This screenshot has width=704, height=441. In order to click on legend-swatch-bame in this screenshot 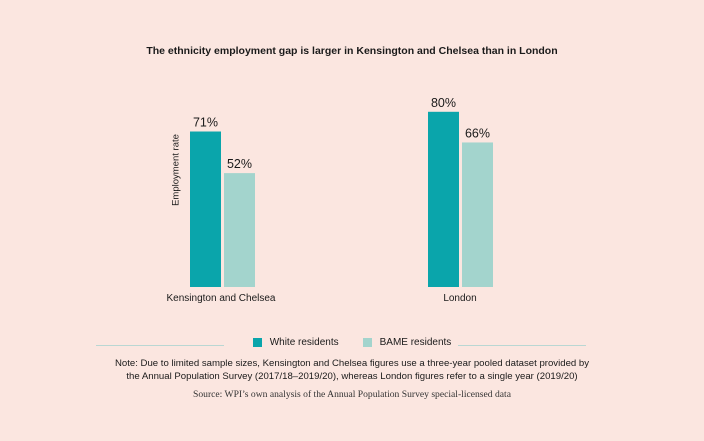, I will do `click(367, 342)`.